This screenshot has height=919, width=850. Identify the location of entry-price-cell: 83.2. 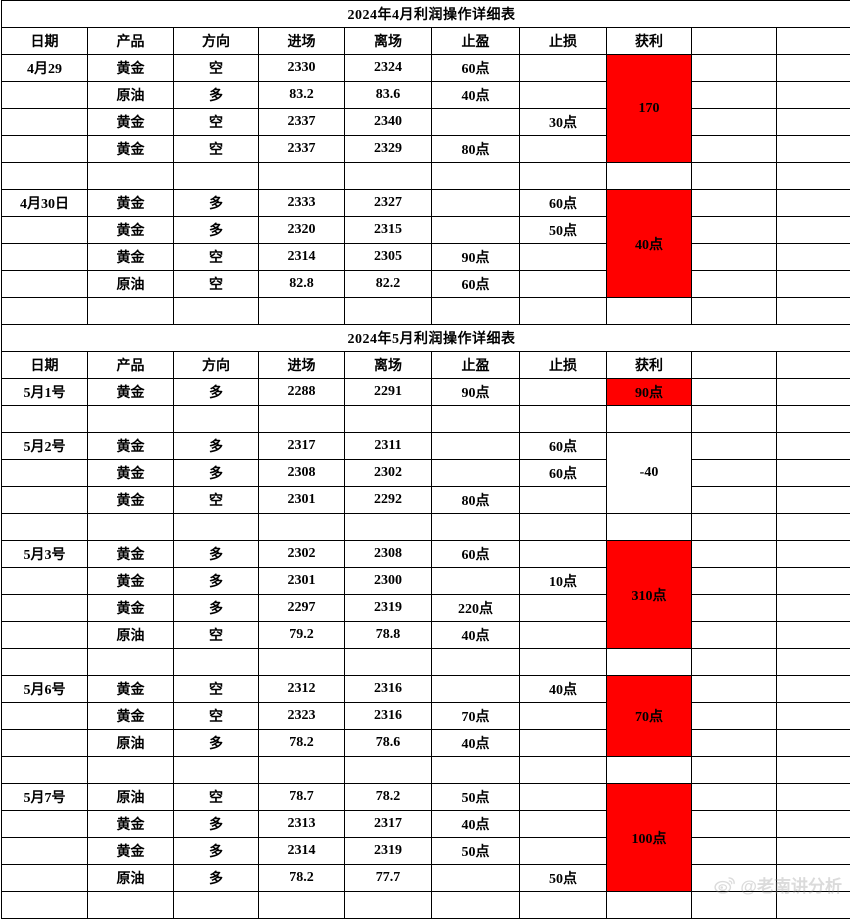
(302, 95).